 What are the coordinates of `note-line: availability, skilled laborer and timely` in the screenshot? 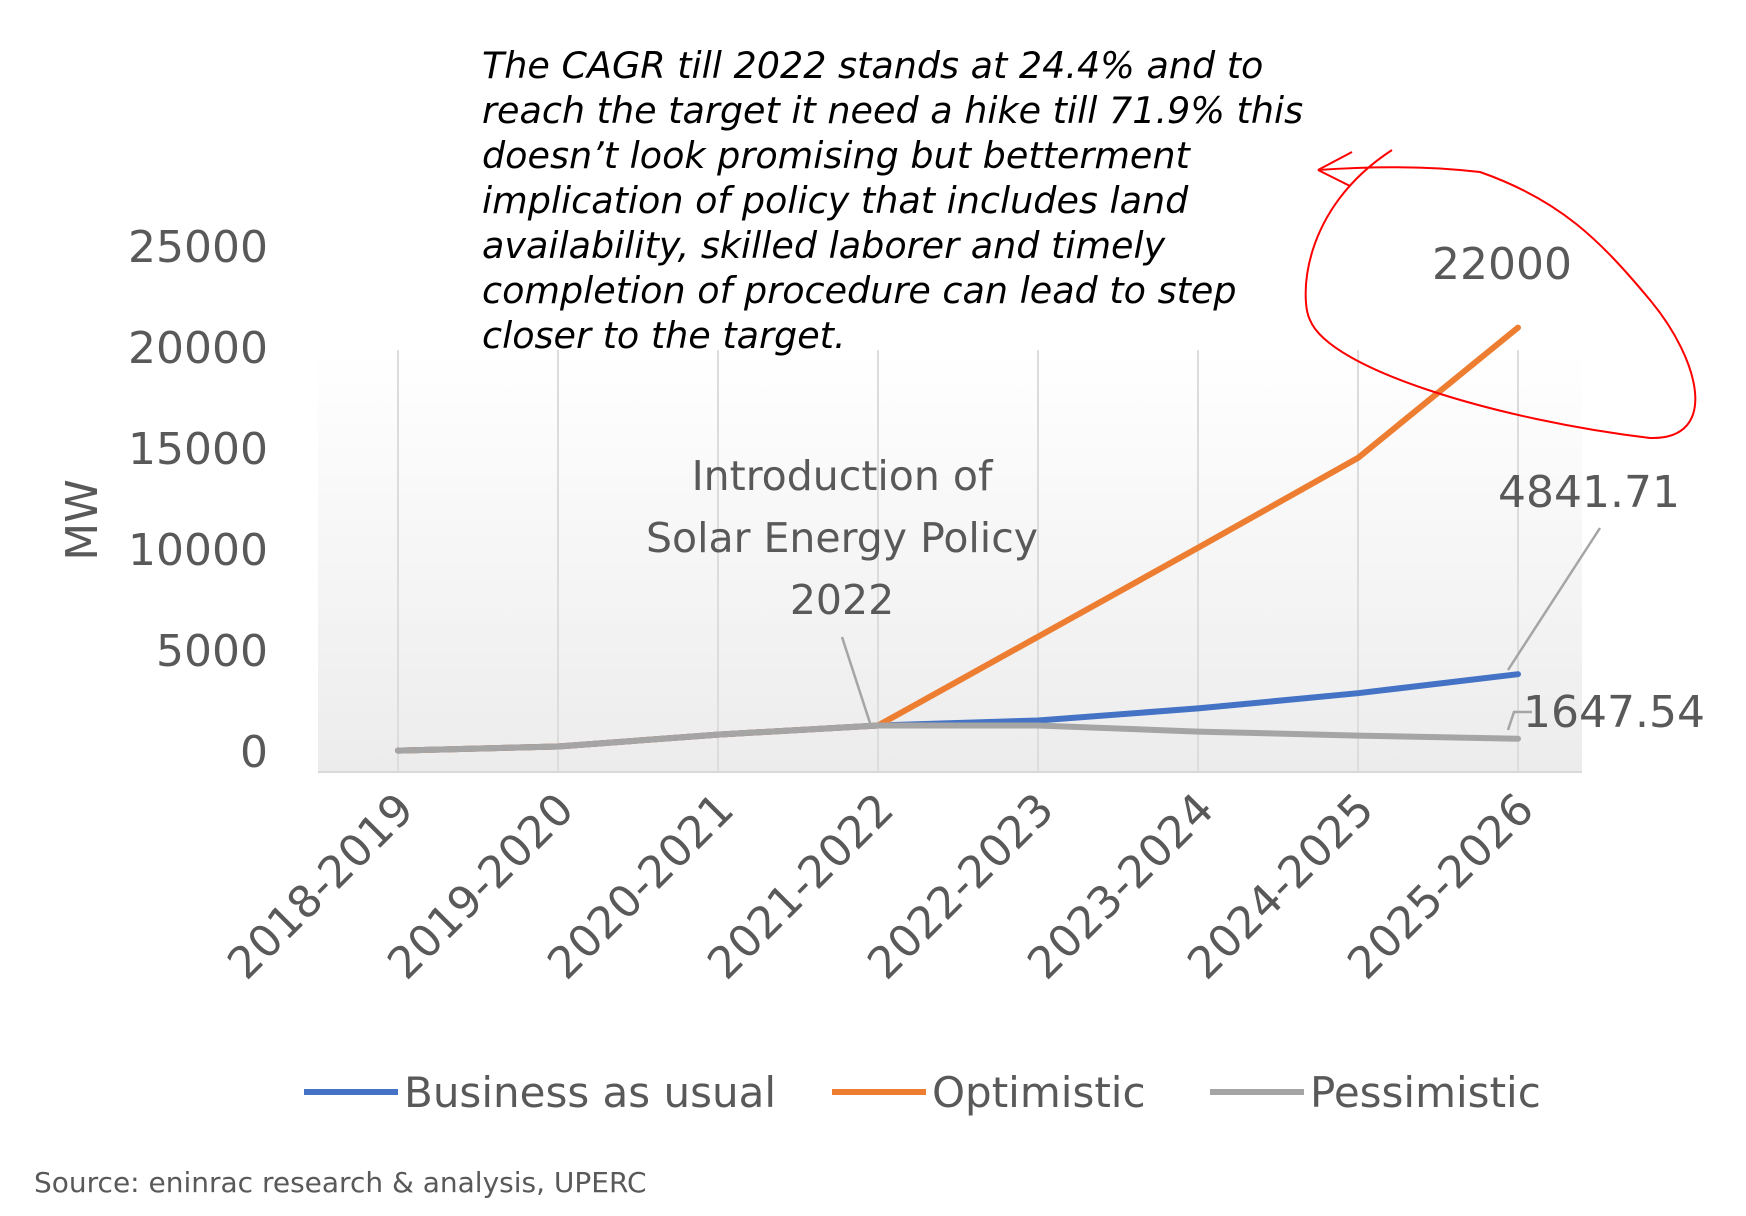 It's located at (824, 245).